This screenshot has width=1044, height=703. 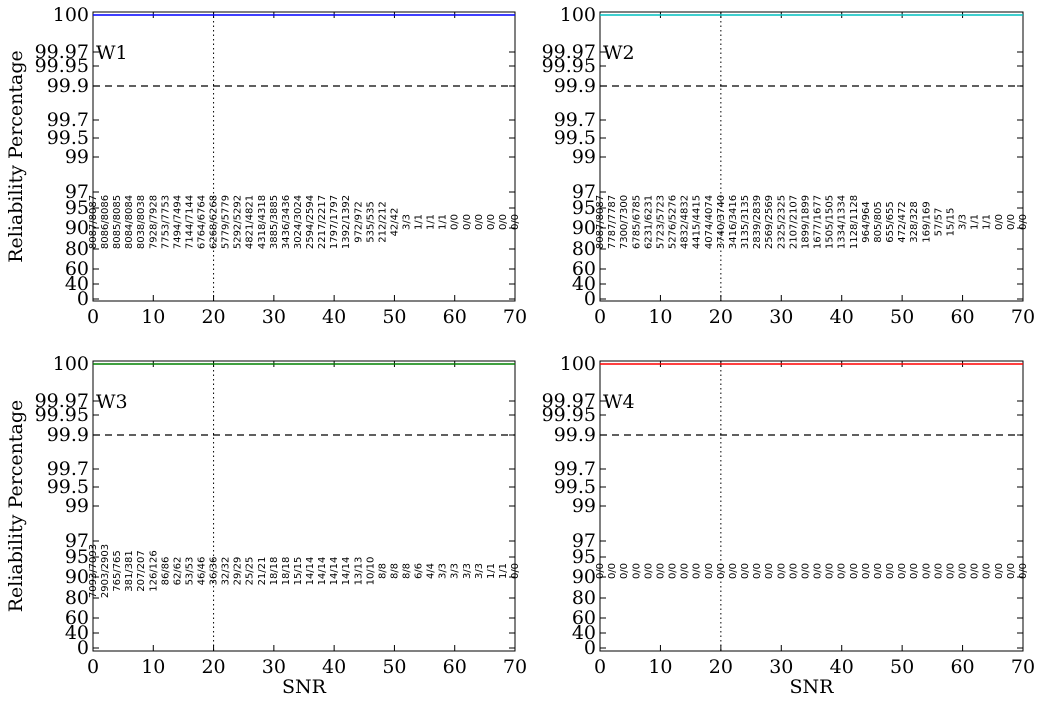 I want to click on count-label: 6785/6785, so click(x=636, y=222).